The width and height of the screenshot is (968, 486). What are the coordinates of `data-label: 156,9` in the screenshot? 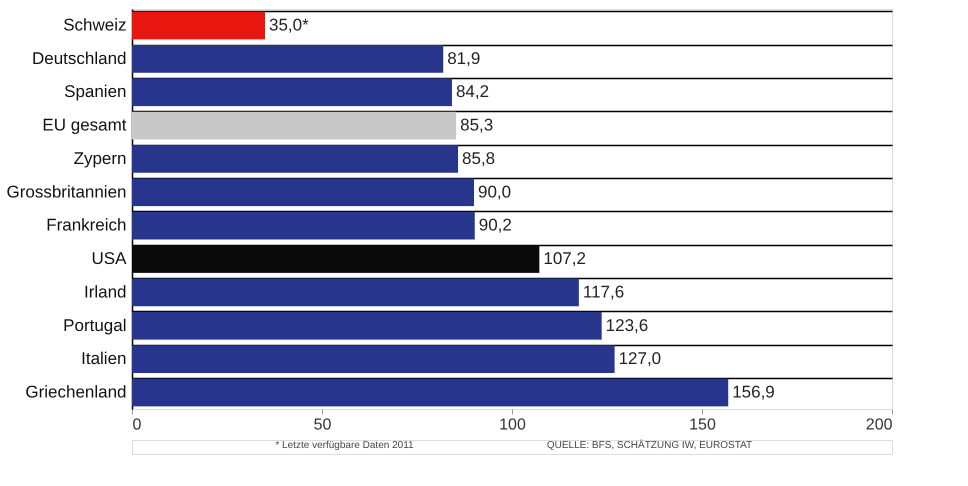 It's located at (753, 392).